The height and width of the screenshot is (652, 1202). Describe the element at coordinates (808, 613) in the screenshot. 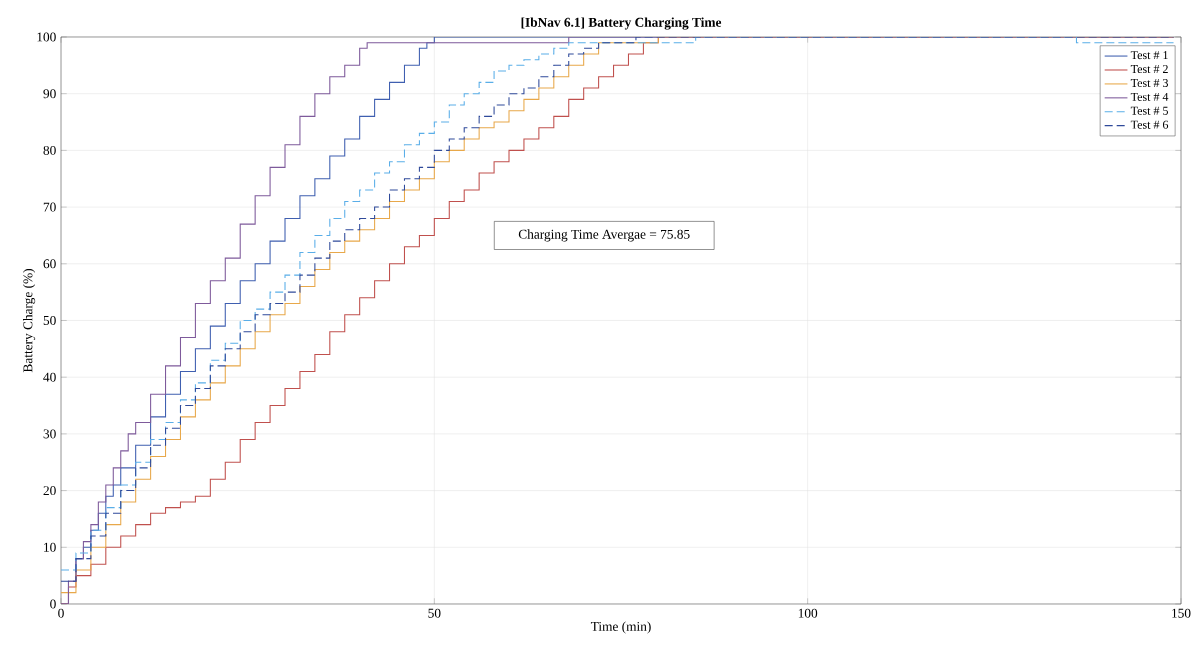

I see `x-tick-label: 100` at that location.